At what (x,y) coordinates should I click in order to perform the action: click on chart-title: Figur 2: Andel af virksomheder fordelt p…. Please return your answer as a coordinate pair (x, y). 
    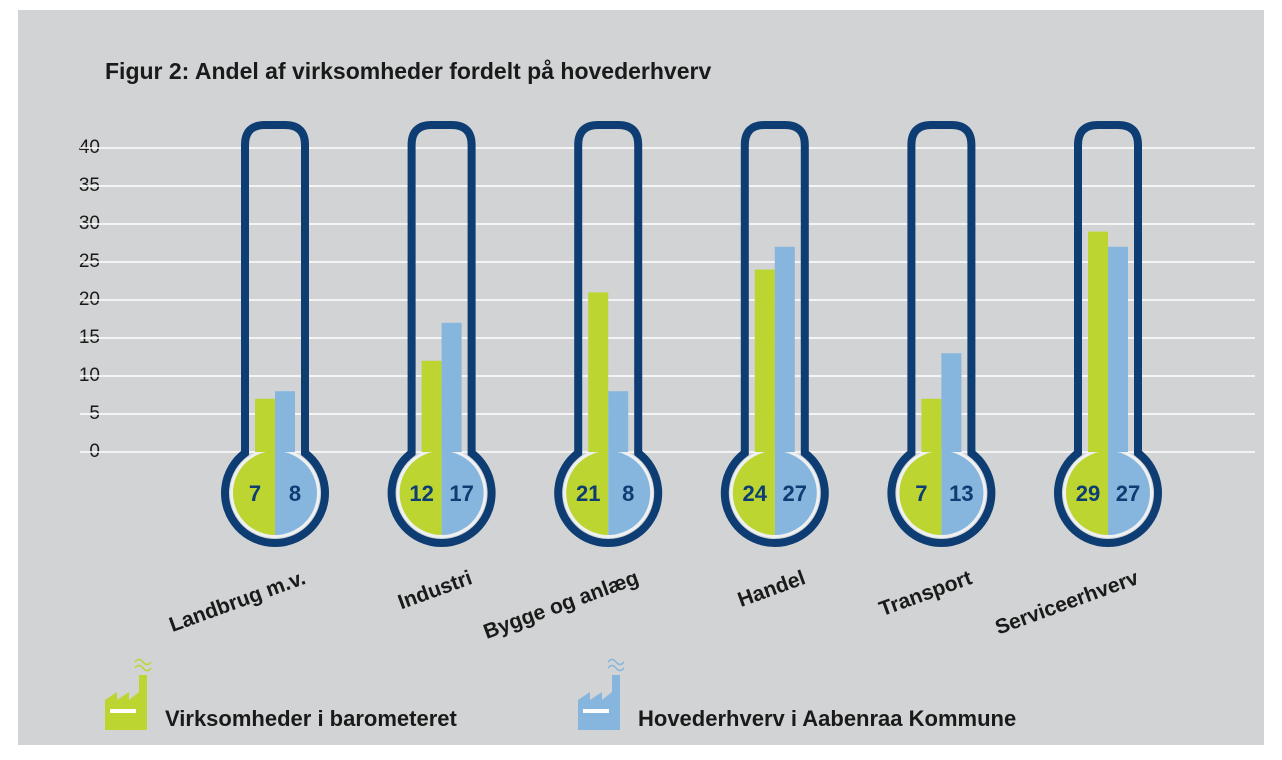
    Looking at the image, I should click on (408, 71).